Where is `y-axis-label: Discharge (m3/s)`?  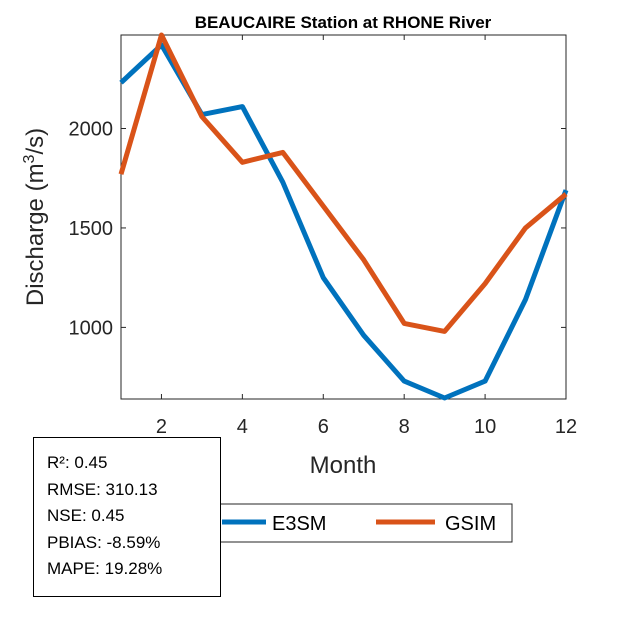 y-axis-label: Discharge (m3/s) is located at coordinates (35, 217).